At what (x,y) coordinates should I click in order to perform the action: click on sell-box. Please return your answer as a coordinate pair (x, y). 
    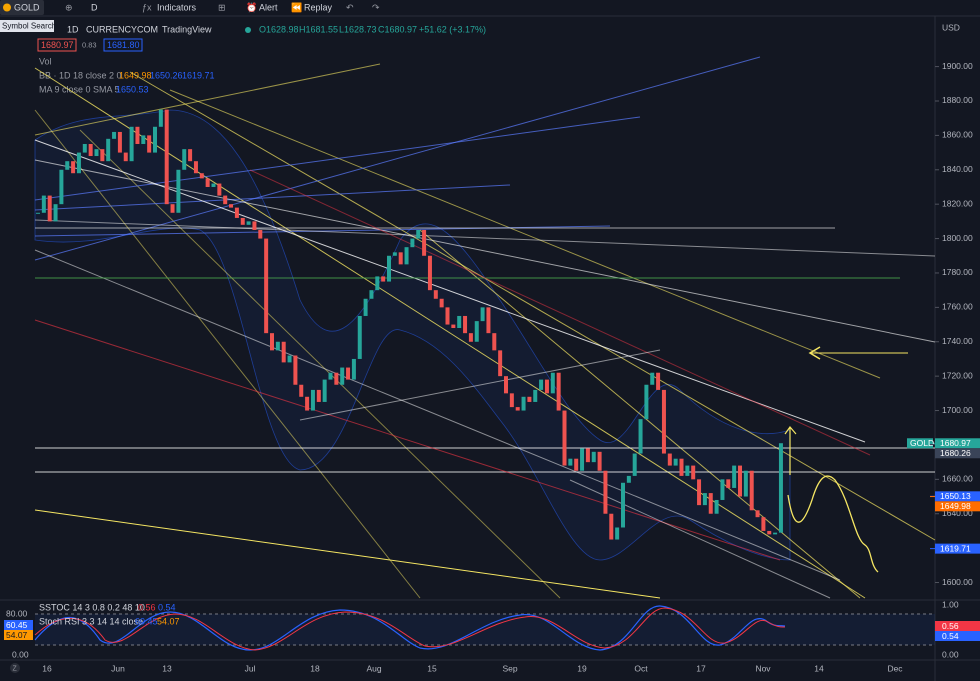
    Looking at the image, I should click on (57, 45).